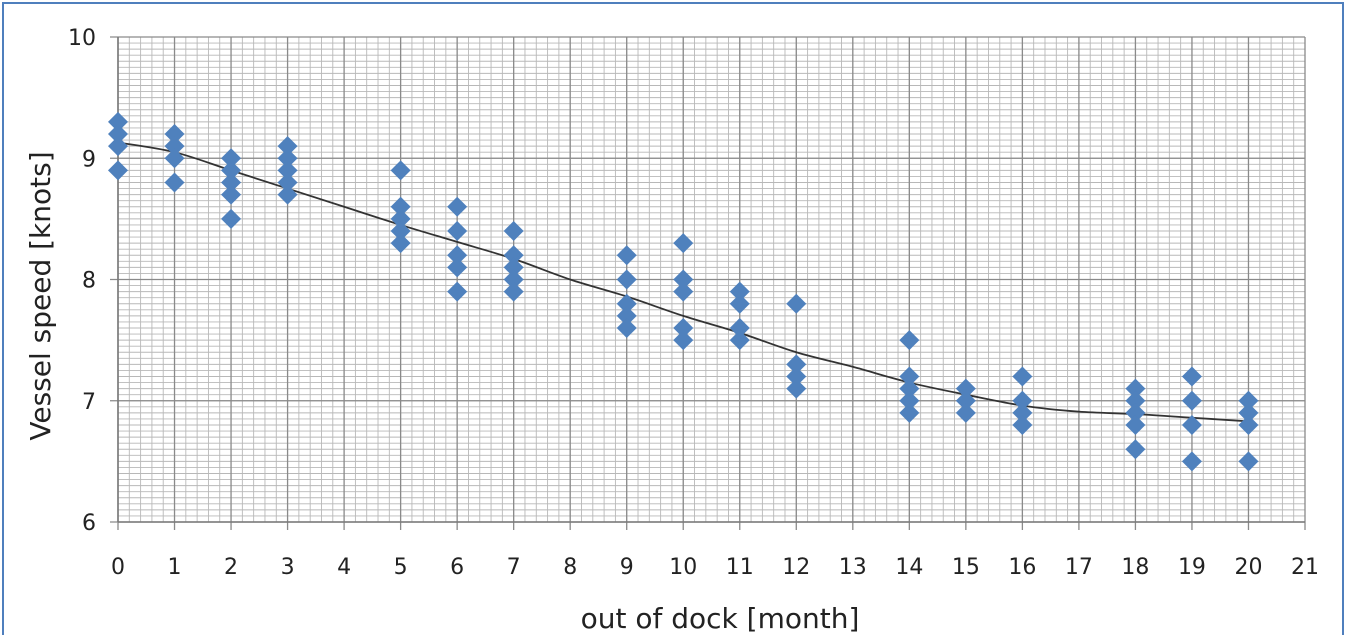  What do you see at coordinates (909, 567) in the screenshot?
I see `x-tick-label: 14` at bounding box center [909, 567].